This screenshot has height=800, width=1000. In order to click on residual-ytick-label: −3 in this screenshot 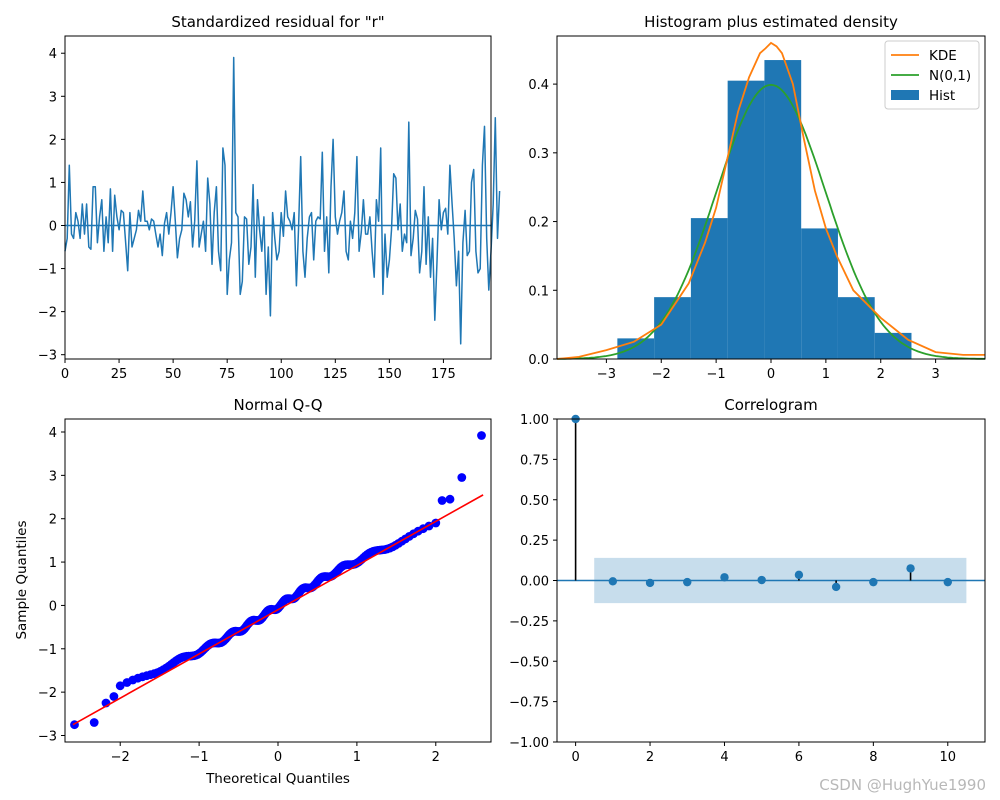, I will do `click(47, 356)`.